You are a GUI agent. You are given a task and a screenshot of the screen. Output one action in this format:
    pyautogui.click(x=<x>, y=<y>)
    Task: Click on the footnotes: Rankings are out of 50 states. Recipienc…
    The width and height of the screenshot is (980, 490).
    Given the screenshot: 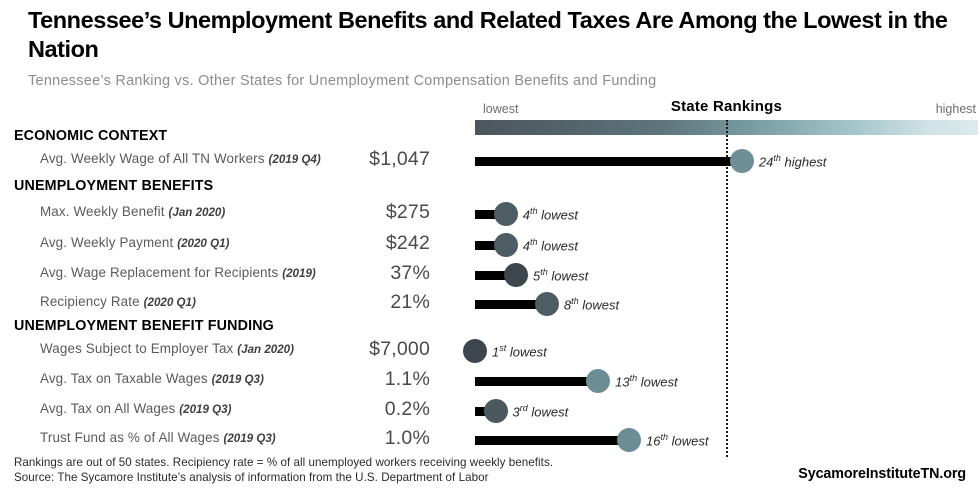 What is the action you would take?
    pyautogui.click(x=283, y=470)
    